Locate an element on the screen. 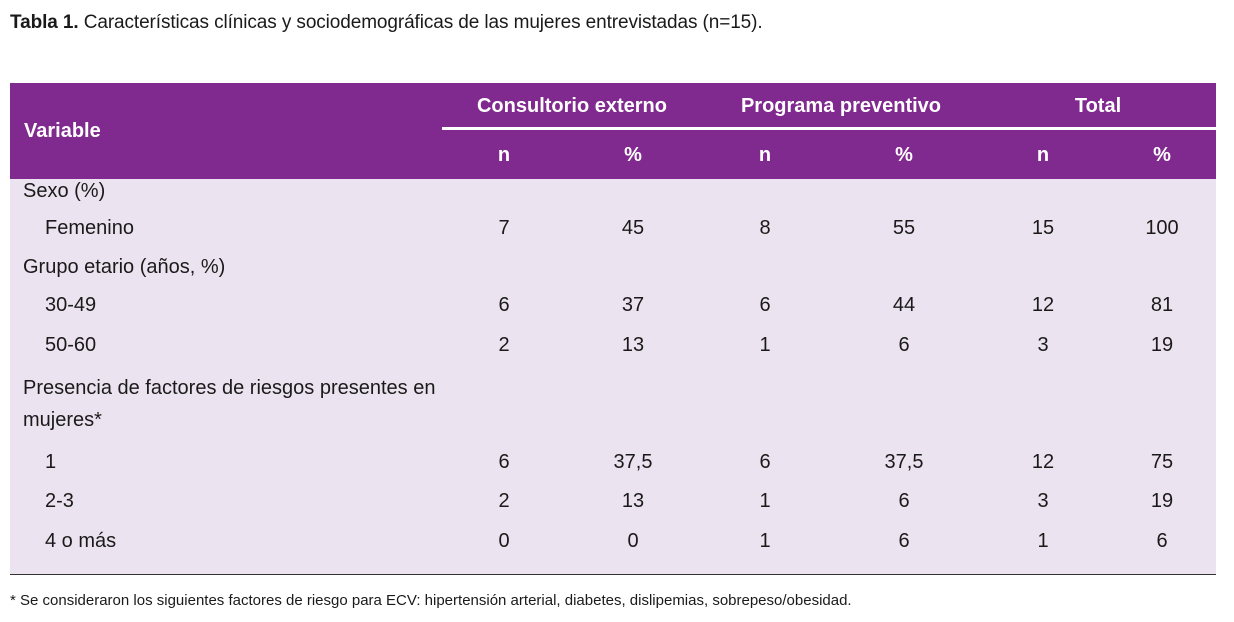 The image size is (1234, 622). row-label: 30-49 is located at coordinates (71, 305).